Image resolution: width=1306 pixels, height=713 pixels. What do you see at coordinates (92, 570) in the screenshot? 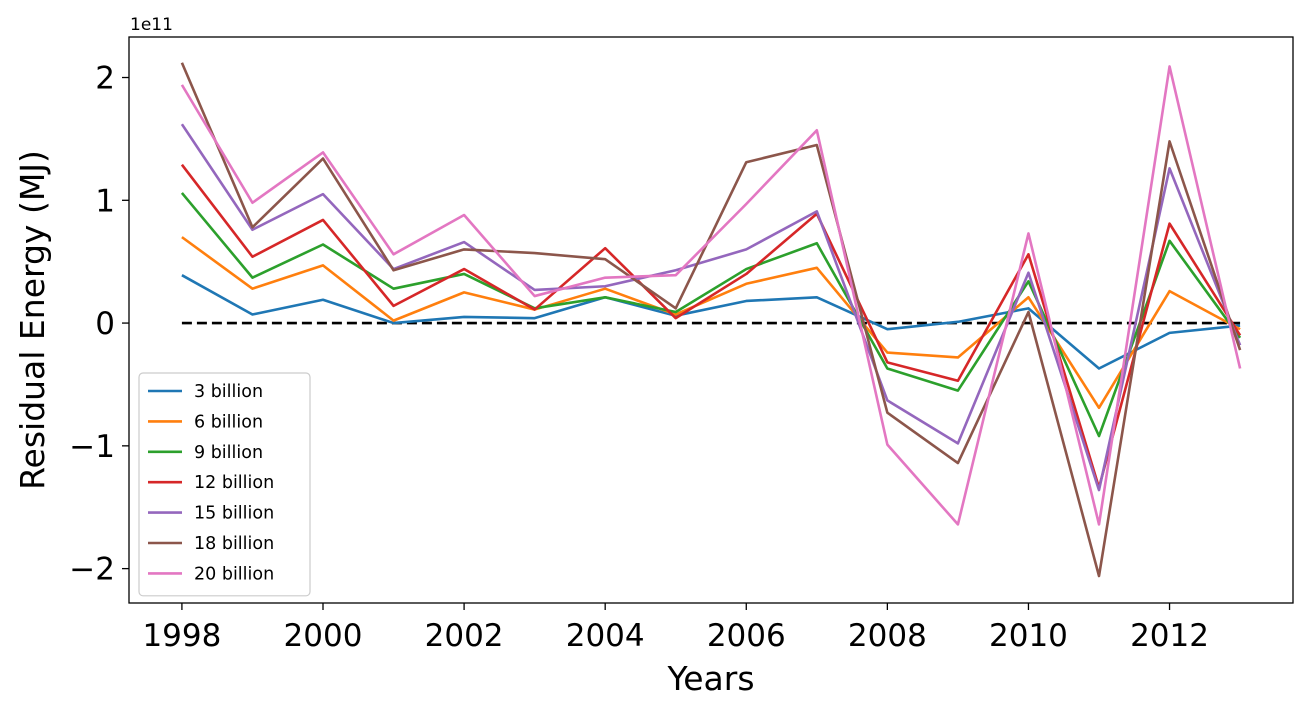
I see `y-tick-label: −2` at bounding box center [92, 570].